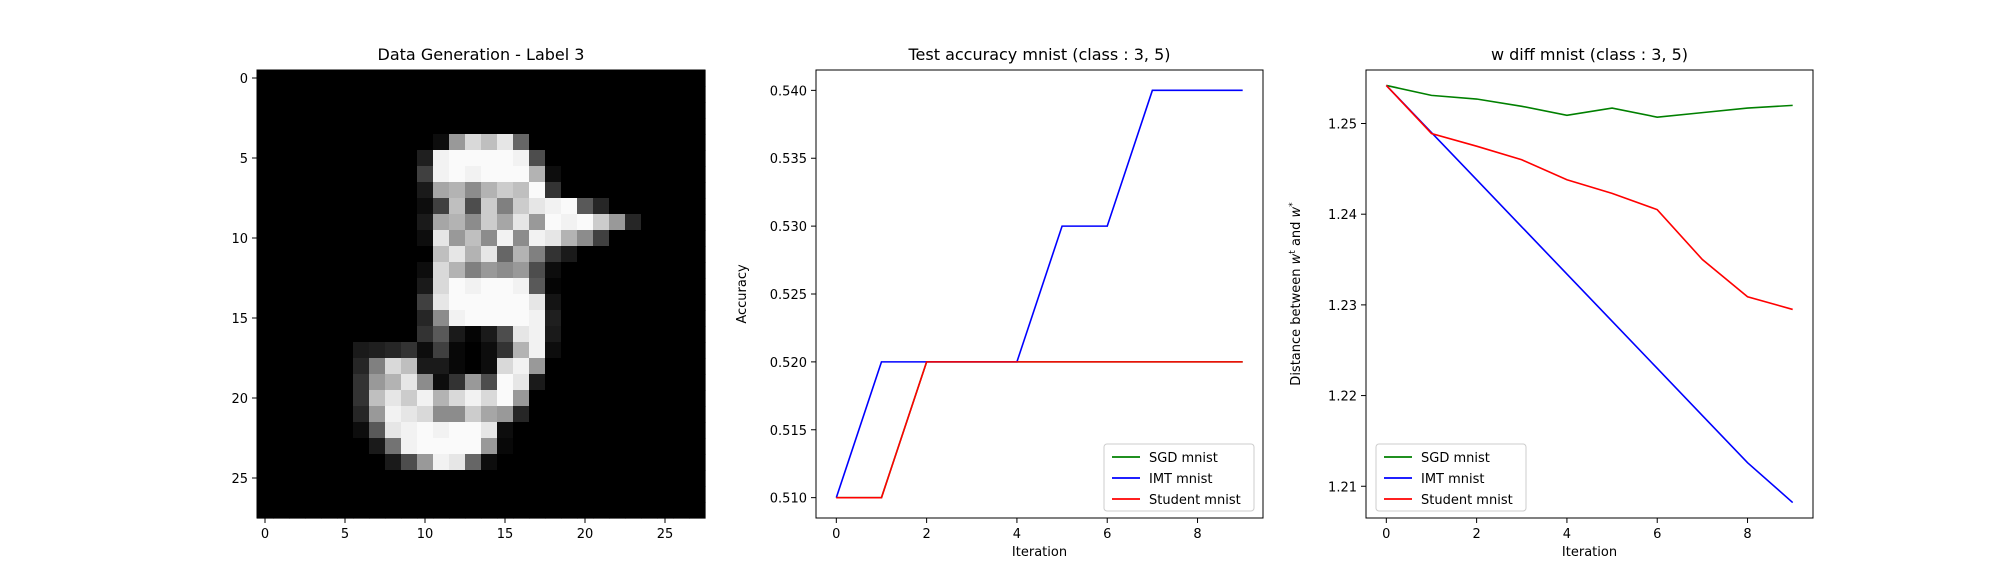  I want to click on accuracy-y-tick-label: 0.540, so click(788, 91).